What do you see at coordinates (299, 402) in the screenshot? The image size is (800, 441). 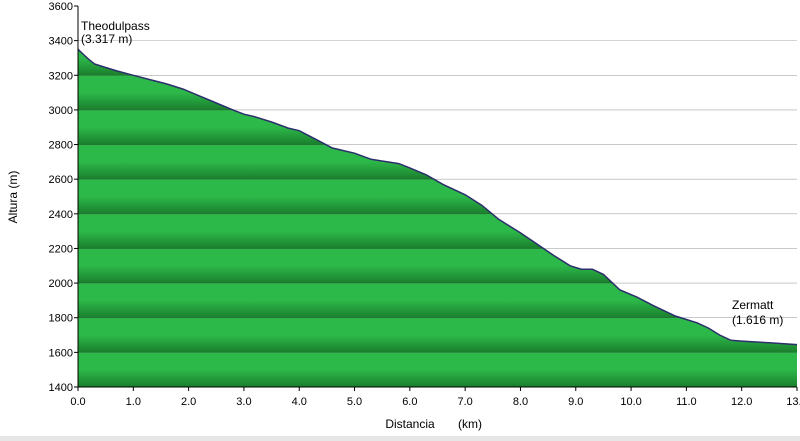 I see `x-tick-label: 4.0` at bounding box center [299, 402].